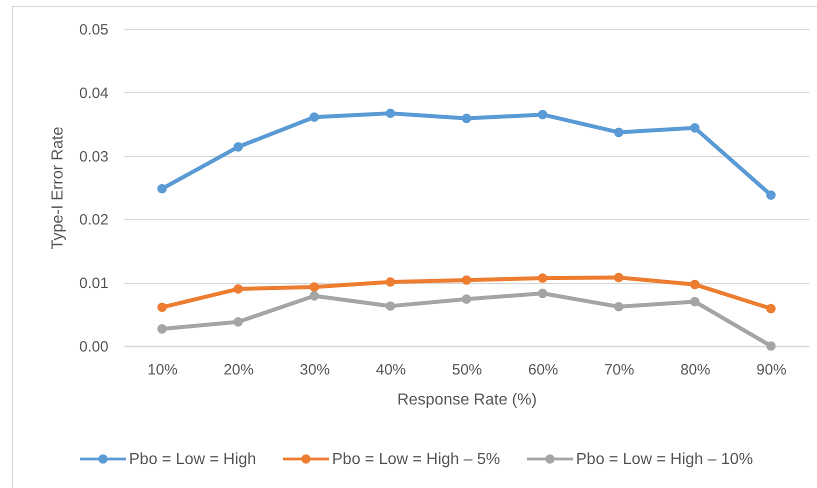 The image size is (817, 488). What do you see at coordinates (93, 347) in the screenshot?
I see `y-tick-label: 0.00` at bounding box center [93, 347].